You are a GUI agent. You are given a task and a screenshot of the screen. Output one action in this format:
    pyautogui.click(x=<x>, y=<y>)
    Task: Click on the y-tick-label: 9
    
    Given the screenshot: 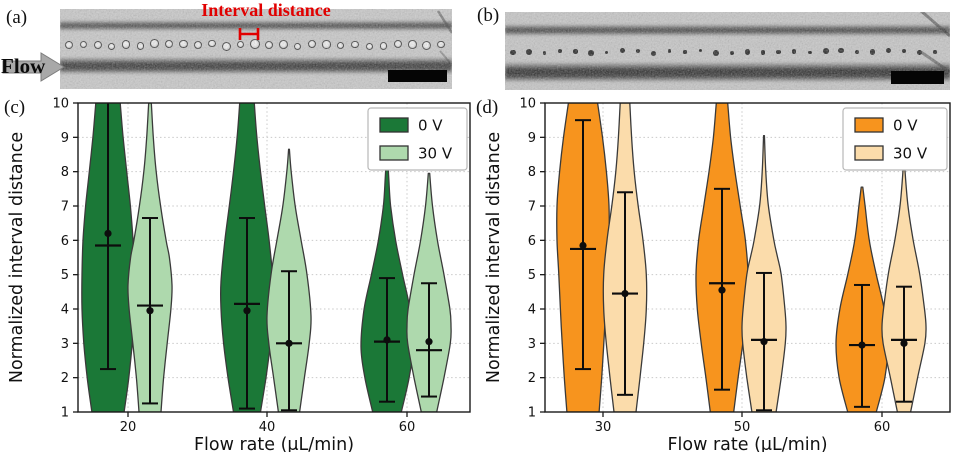 What is the action you would take?
    pyautogui.click(x=532, y=138)
    